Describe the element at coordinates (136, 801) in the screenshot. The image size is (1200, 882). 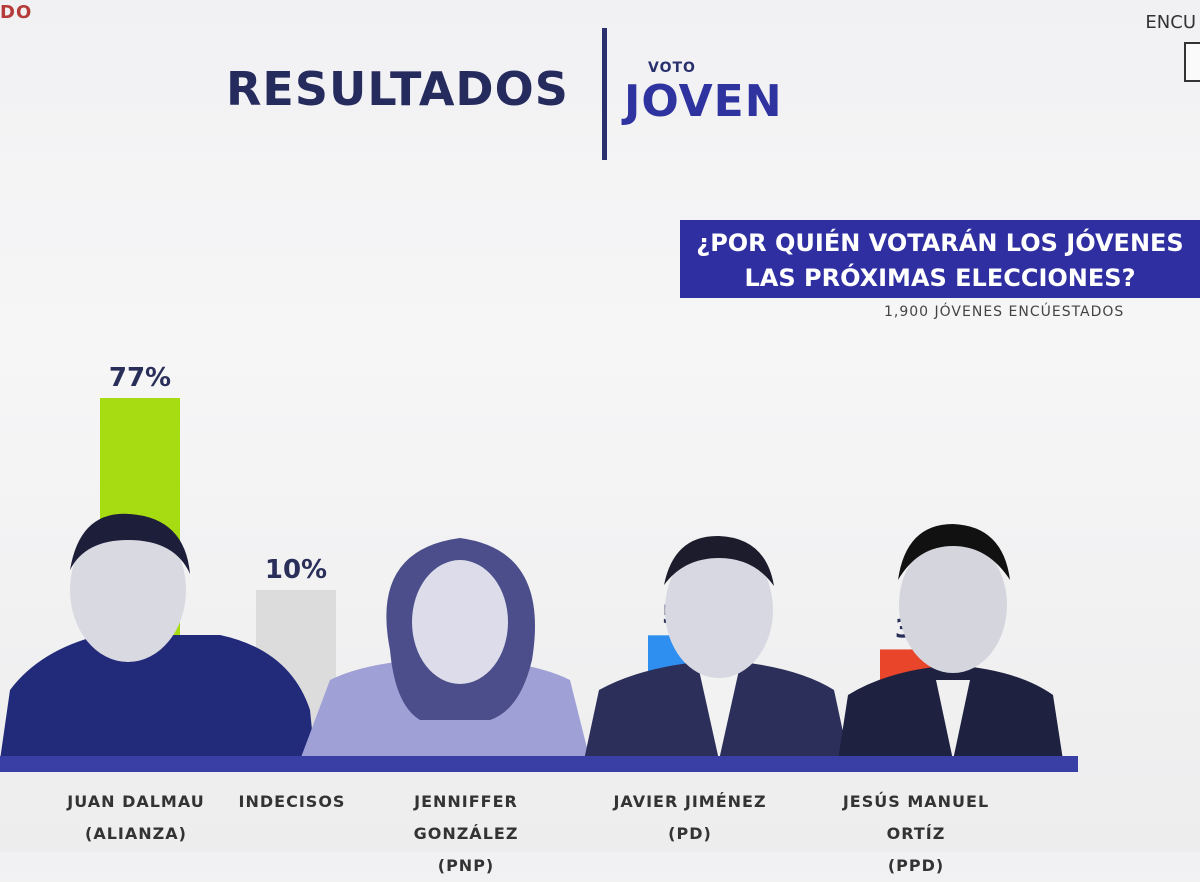
I see `candidate-name: JUAN DALMAU` at that location.